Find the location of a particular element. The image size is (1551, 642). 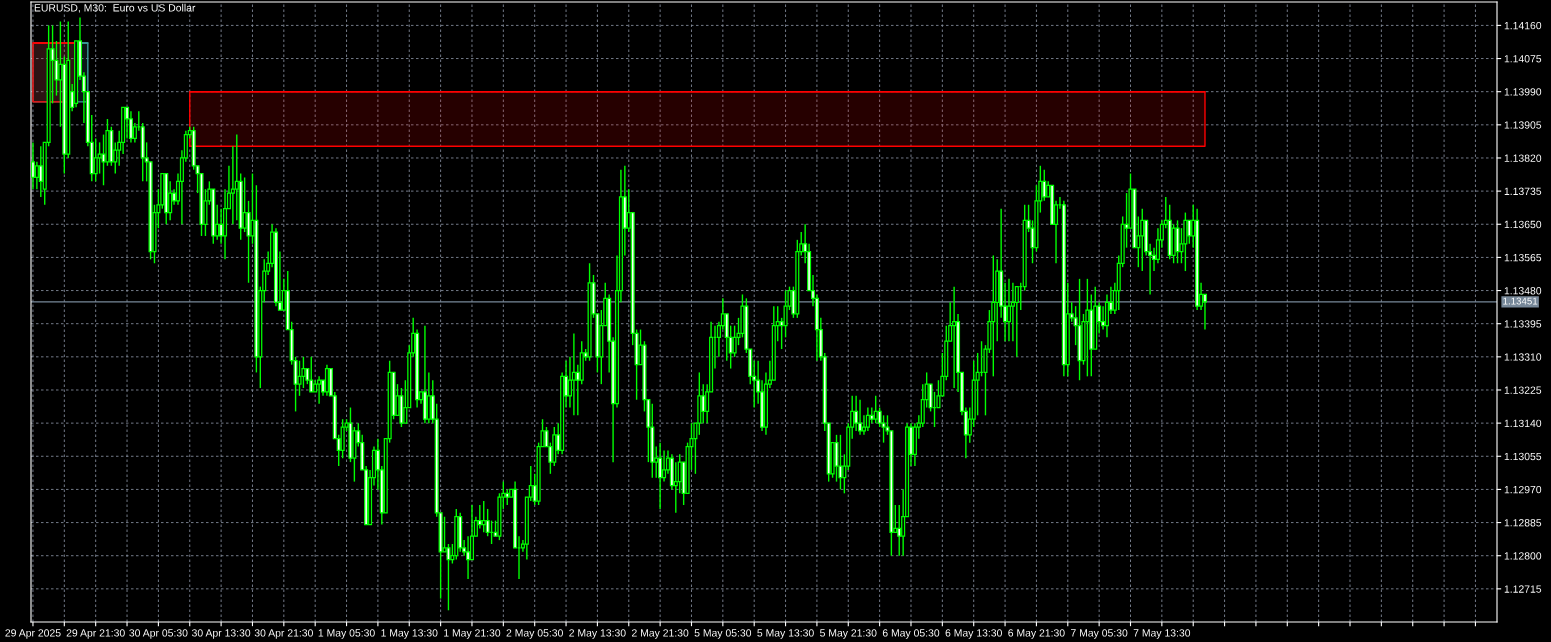

x-tick-label: 1 May 05:30 is located at coordinates (346, 634).